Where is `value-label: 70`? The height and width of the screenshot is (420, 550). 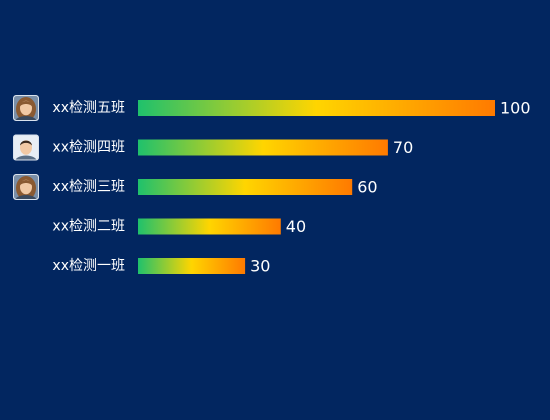 value-label: 70 is located at coordinates (403, 147).